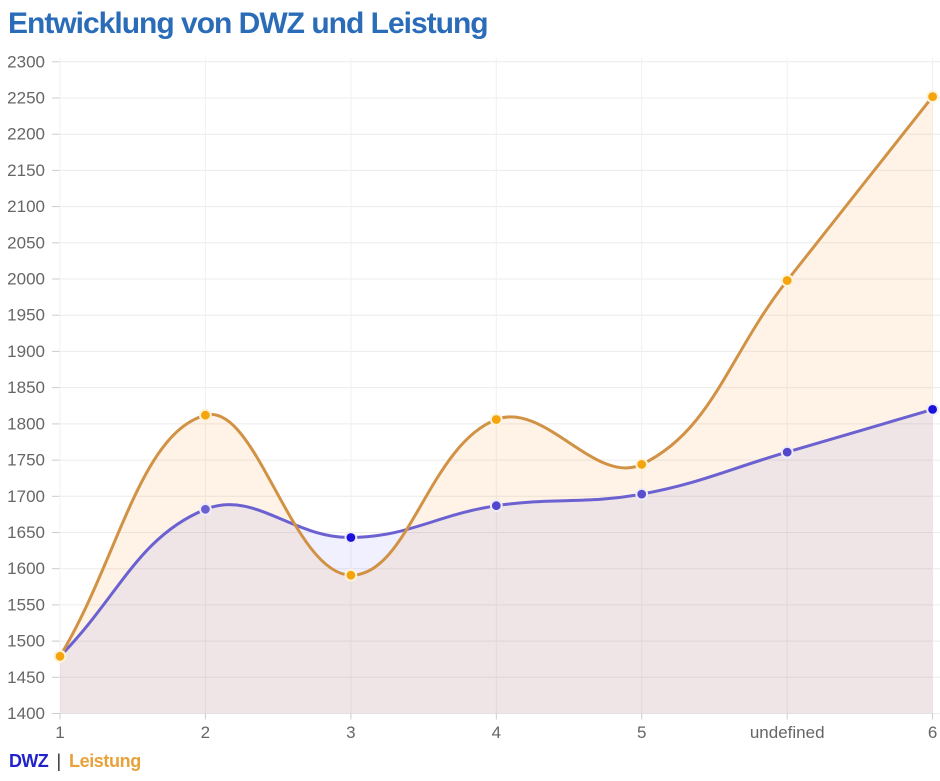 This screenshot has height=781, width=940. I want to click on svg-text: 1800, so click(26, 423).